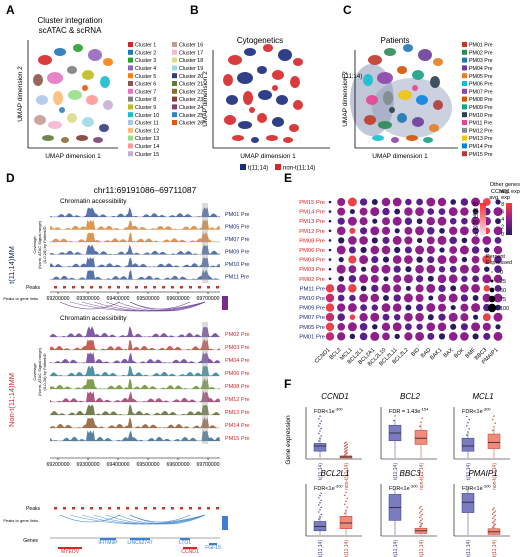 This screenshot has height=557, width=520. What do you see at coordinates (237, 374) in the screenshot?
I see `track-sample-label: PM06 Pre` at bounding box center [237, 374].